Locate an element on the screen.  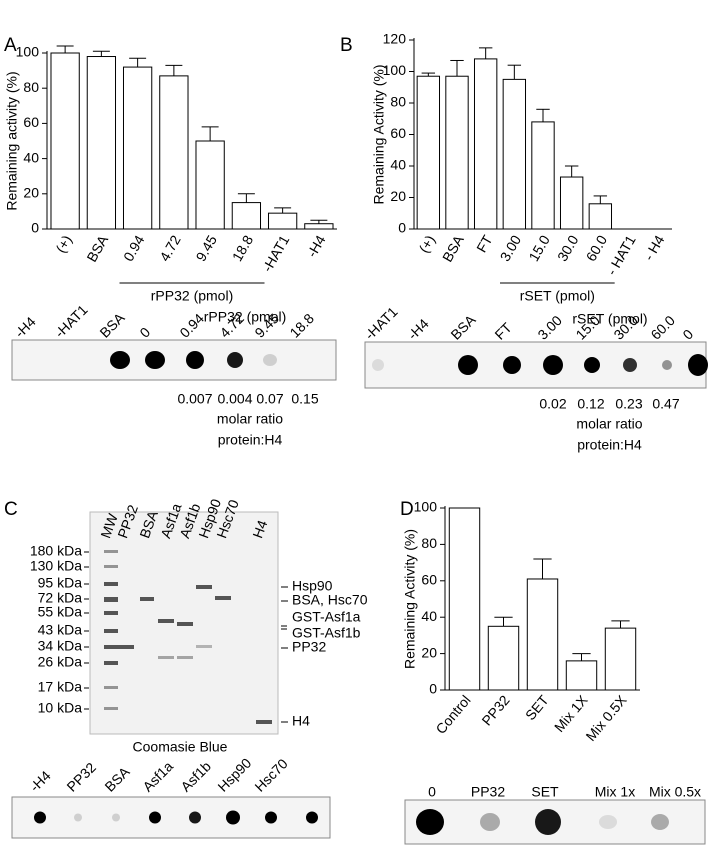
x-tick-label: SET is located at coordinates (537, 707).